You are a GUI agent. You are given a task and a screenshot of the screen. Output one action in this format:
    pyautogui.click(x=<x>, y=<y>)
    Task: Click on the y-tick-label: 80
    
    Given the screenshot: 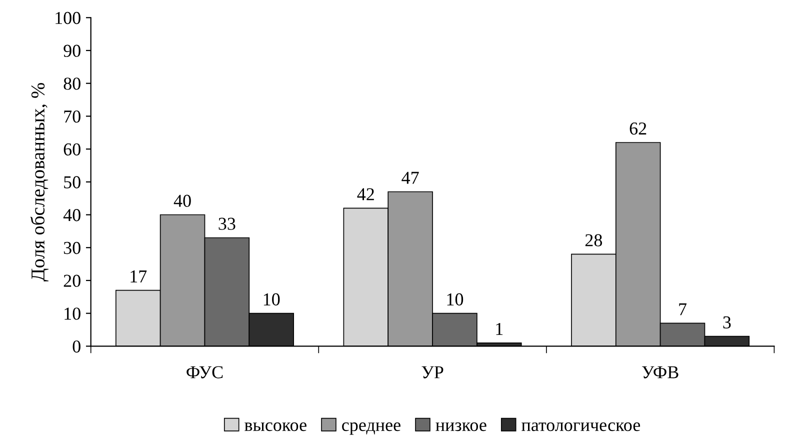 What is the action you would take?
    pyautogui.click(x=72, y=84)
    